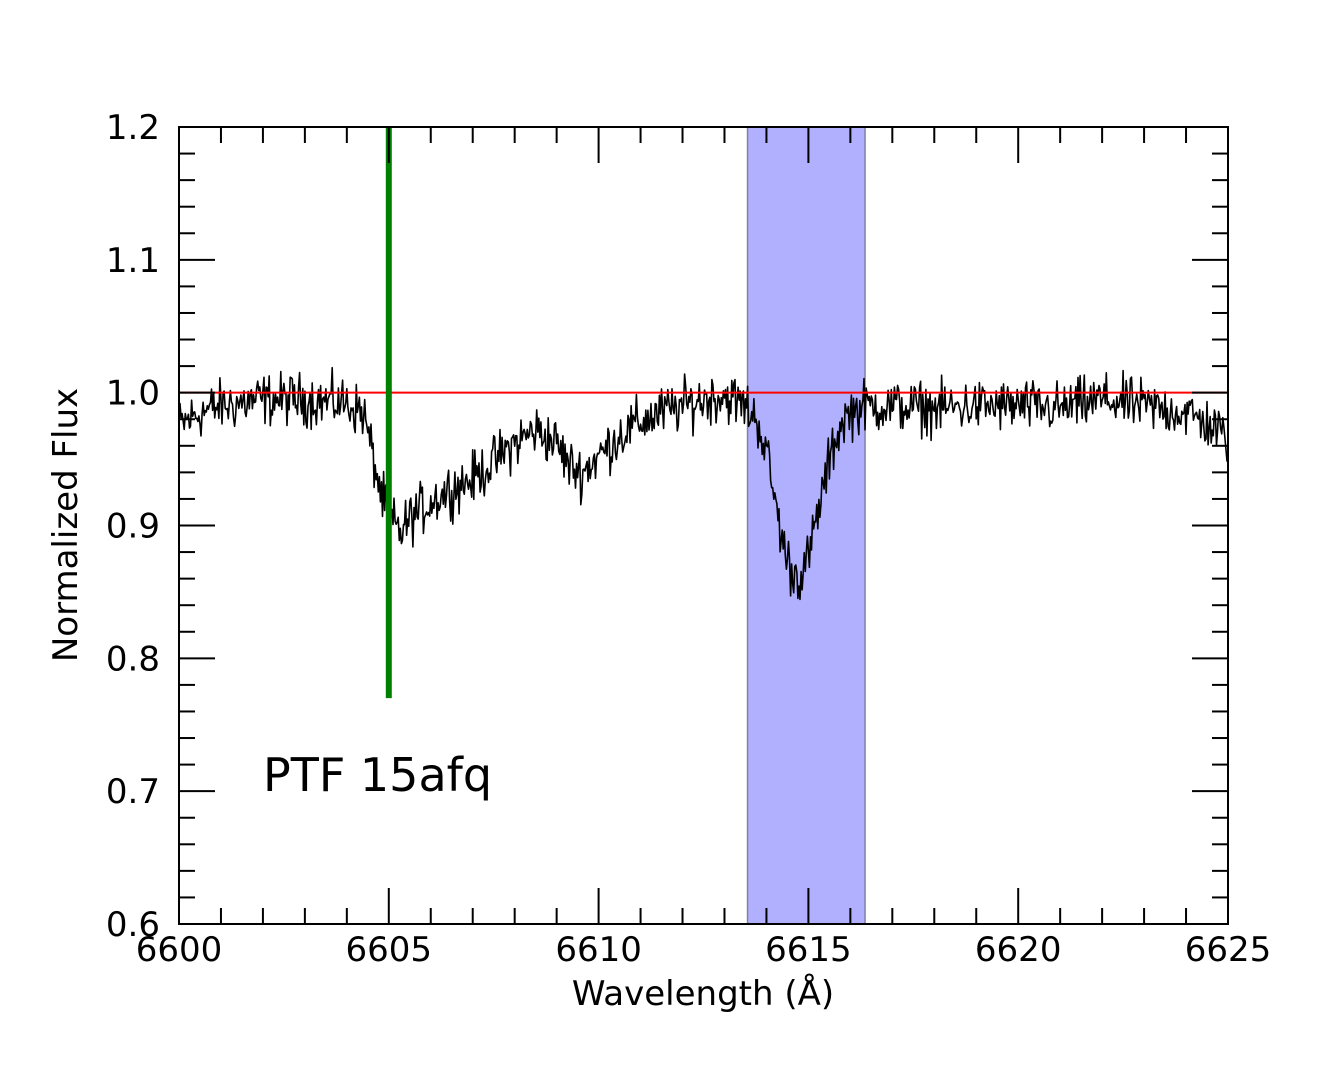 This screenshot has height=1066, width=1333. What do you see at coordinates (133, 792) in the screenshot?
I see `y-tick-label: 0.7` at bounding box center [133, 792].